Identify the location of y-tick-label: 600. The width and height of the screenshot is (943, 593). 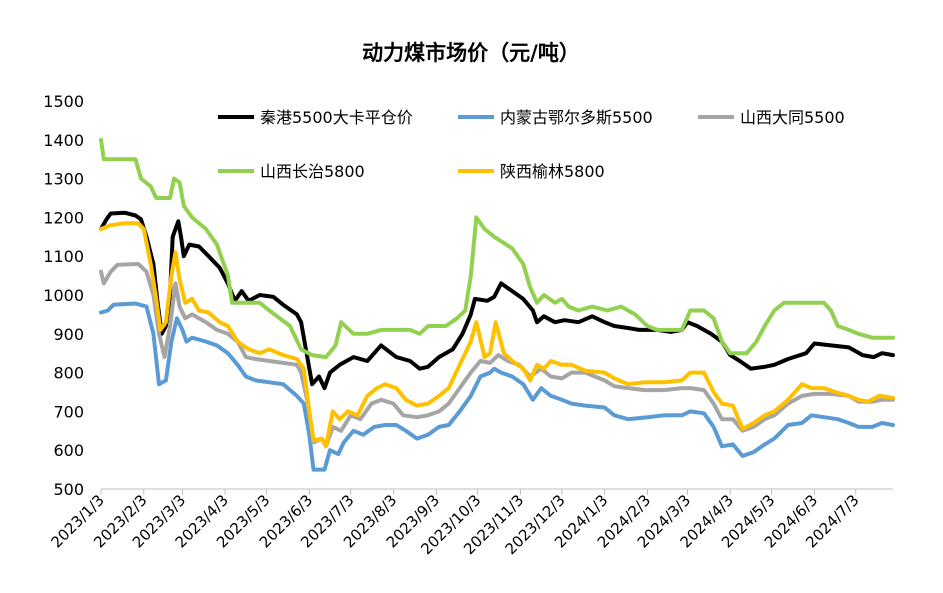
(68, 450).